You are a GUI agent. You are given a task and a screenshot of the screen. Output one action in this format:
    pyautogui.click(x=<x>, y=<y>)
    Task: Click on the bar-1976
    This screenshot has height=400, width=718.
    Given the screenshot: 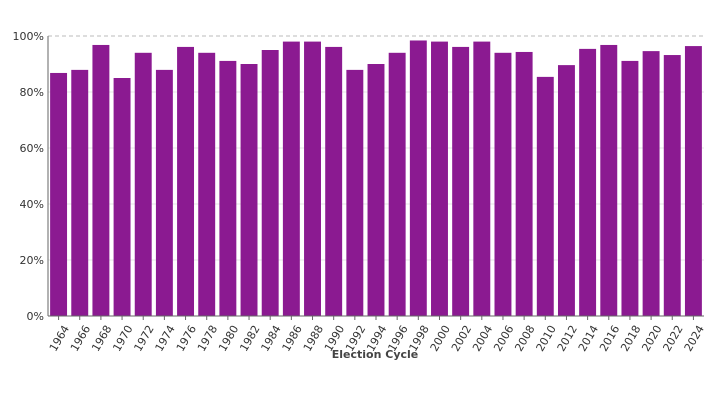 What is the action you would take?
    pyautogui.click(x=186, y=181)
    